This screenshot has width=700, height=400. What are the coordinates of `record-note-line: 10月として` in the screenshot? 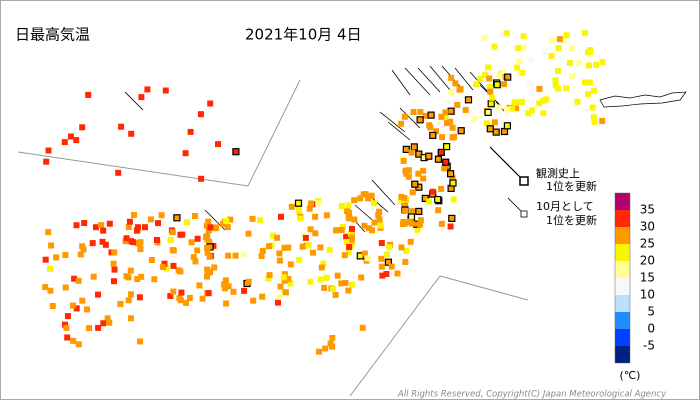 It's located at (565, 206).